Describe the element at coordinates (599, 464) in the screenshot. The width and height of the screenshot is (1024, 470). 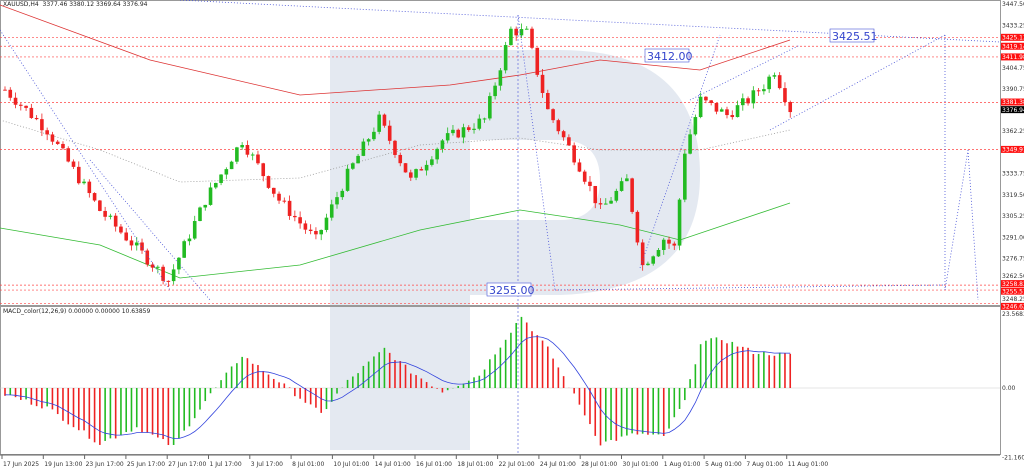
I see `time-label: 28 Jul 01:00` at that location.